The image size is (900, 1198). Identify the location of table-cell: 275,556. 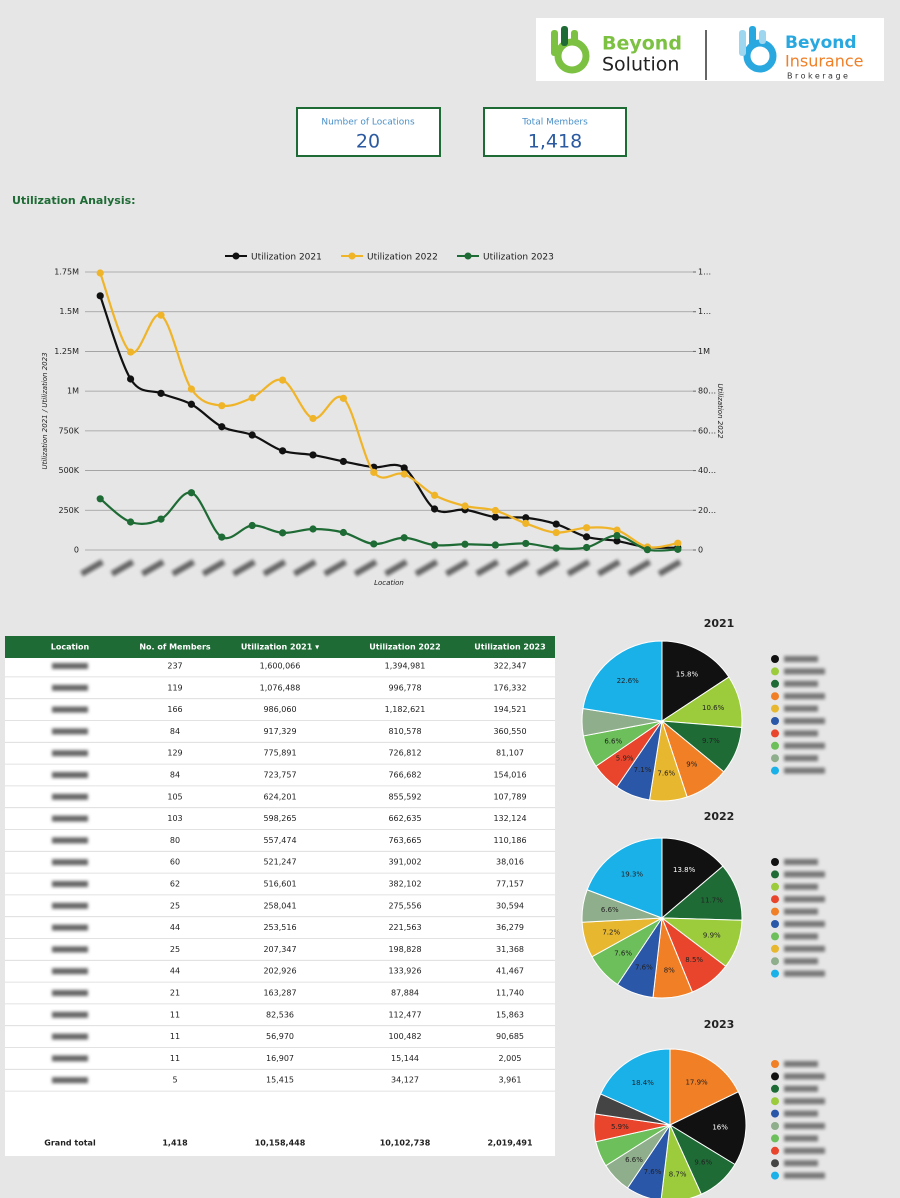
(404, 905).